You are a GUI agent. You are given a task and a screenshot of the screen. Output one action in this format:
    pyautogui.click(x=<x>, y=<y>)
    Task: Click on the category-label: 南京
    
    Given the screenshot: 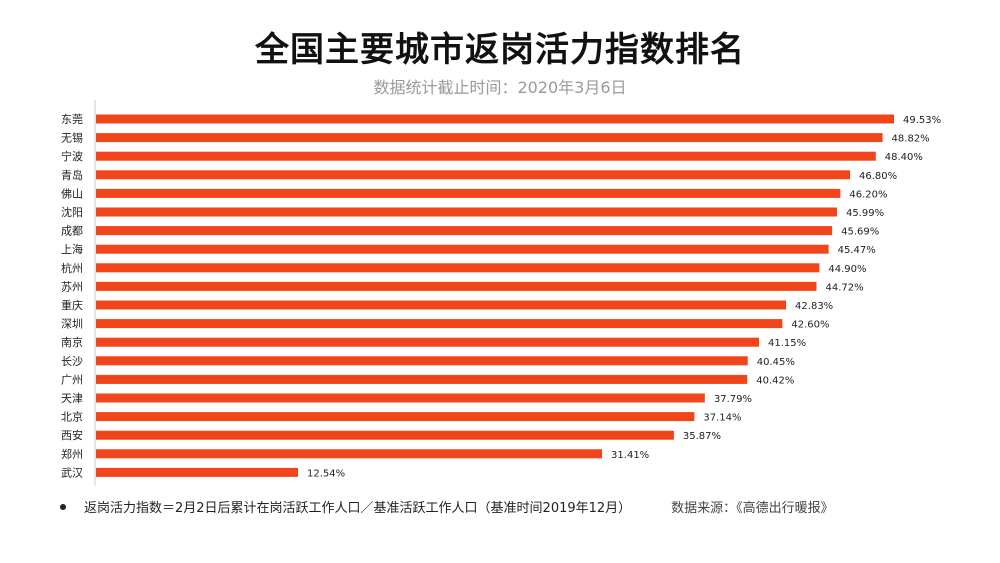 What is the action you would take?
    pyautogui.click(x=72, y=342)
    